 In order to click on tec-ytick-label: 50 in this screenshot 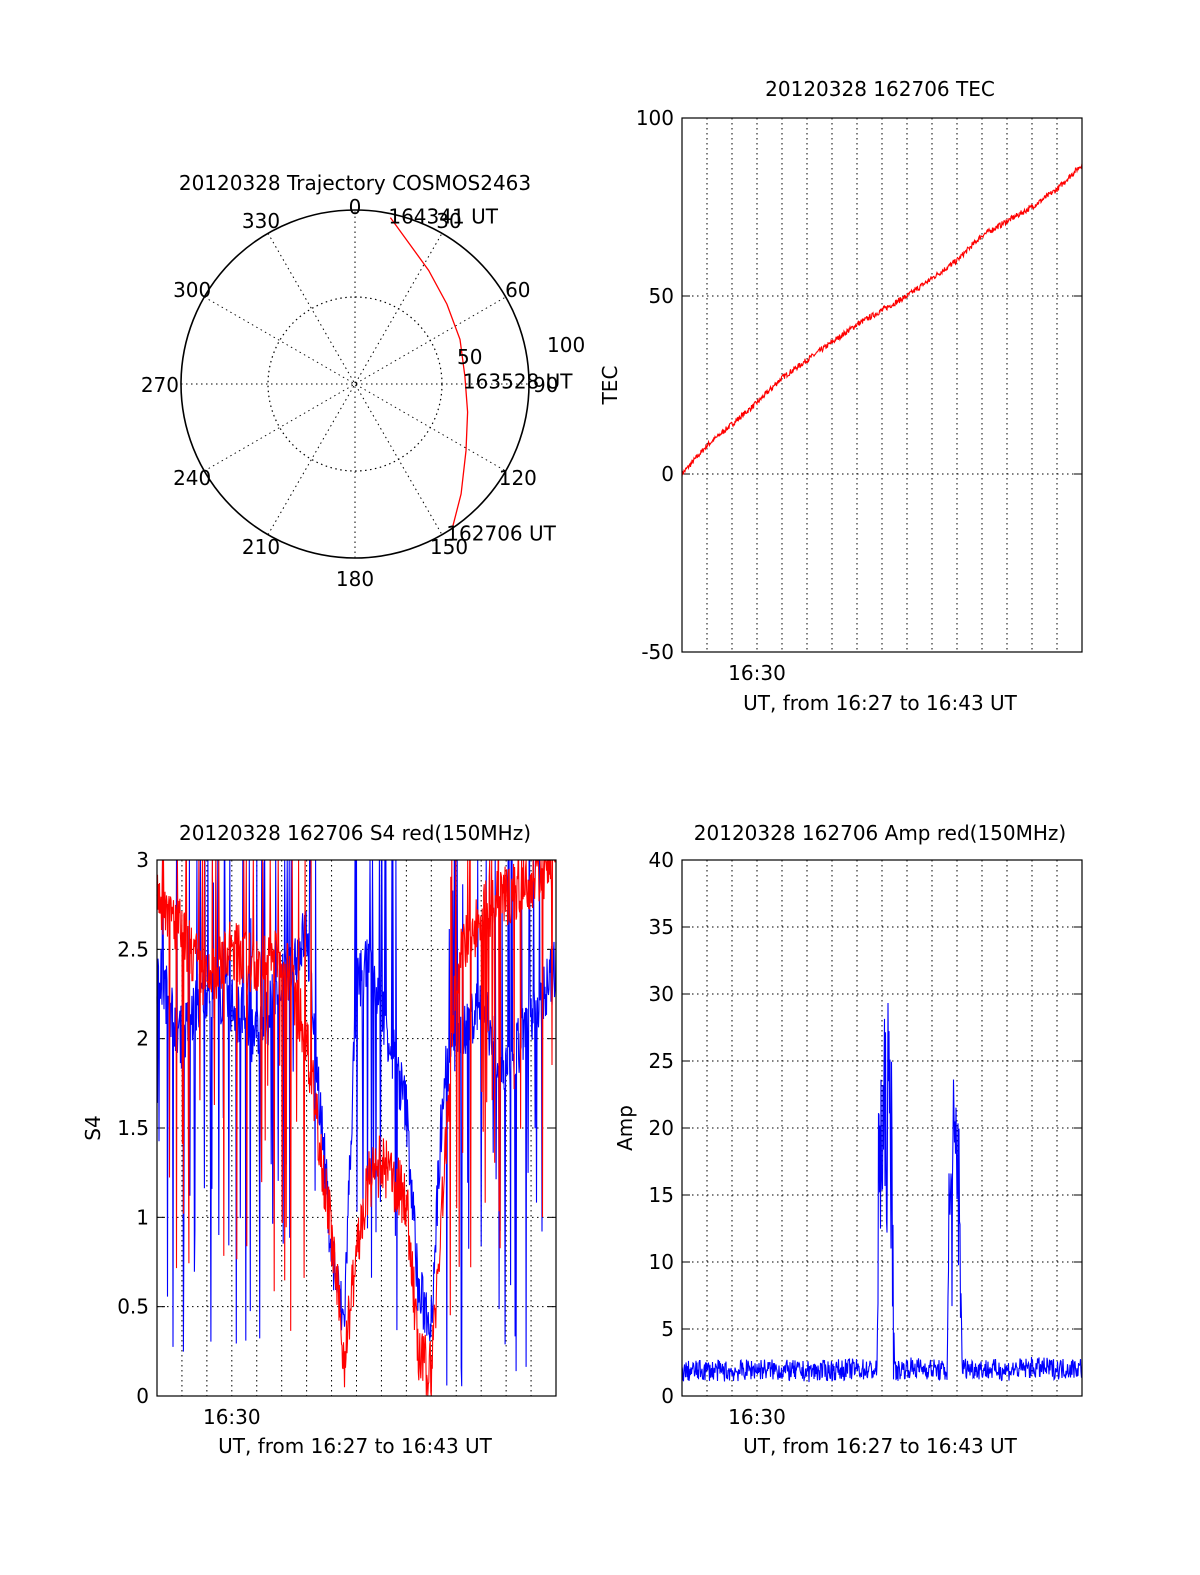, I will do `click(661, 296)`.